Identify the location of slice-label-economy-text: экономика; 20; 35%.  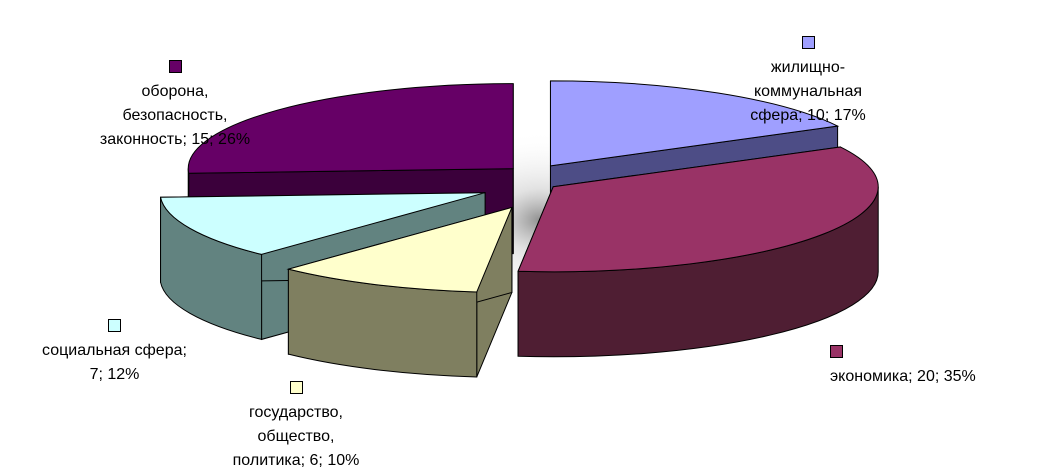
(903, 376).